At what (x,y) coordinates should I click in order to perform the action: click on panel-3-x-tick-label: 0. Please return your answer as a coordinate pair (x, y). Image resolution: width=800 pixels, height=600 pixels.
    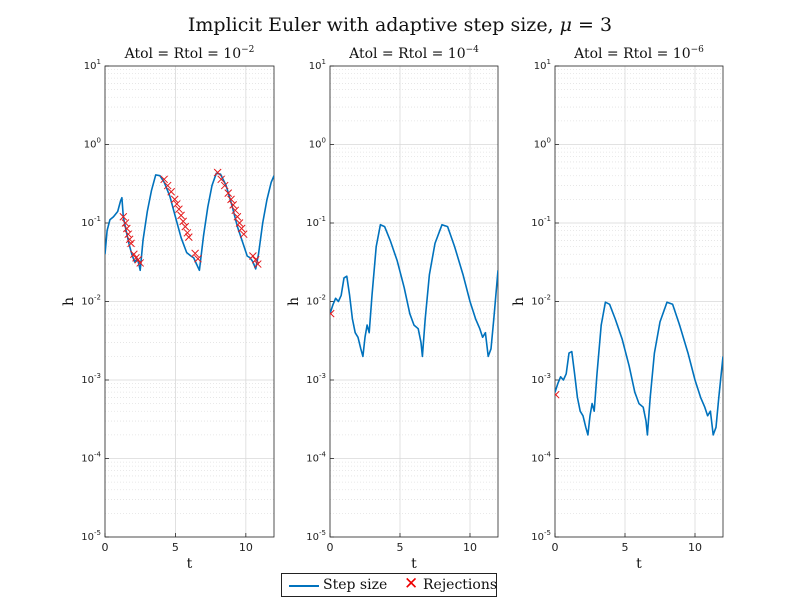
    Looking at the image, I should click on (555, 547).